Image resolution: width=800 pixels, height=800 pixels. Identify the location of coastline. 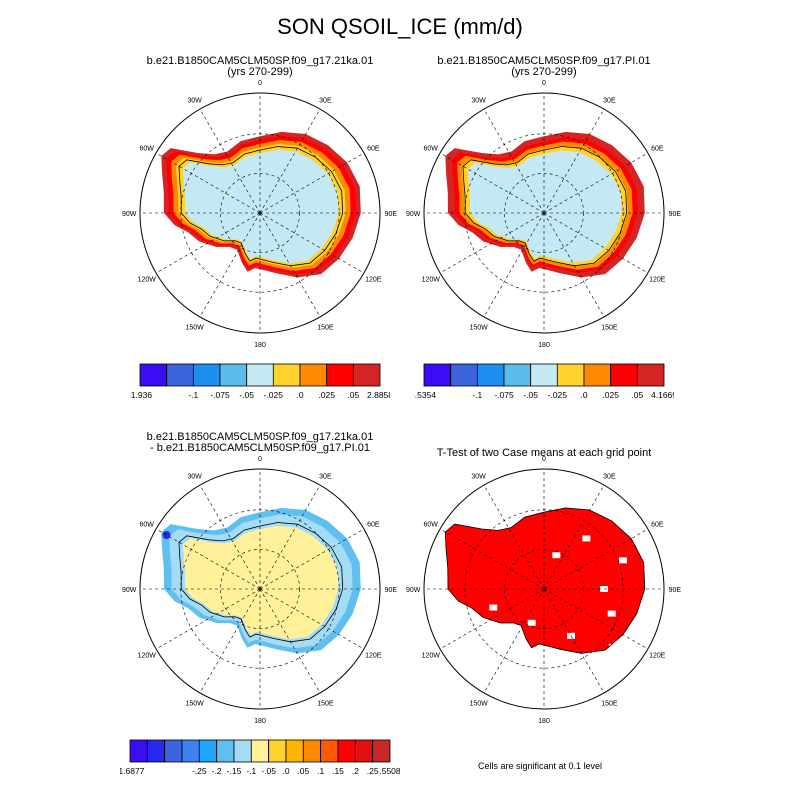
(261, 206).